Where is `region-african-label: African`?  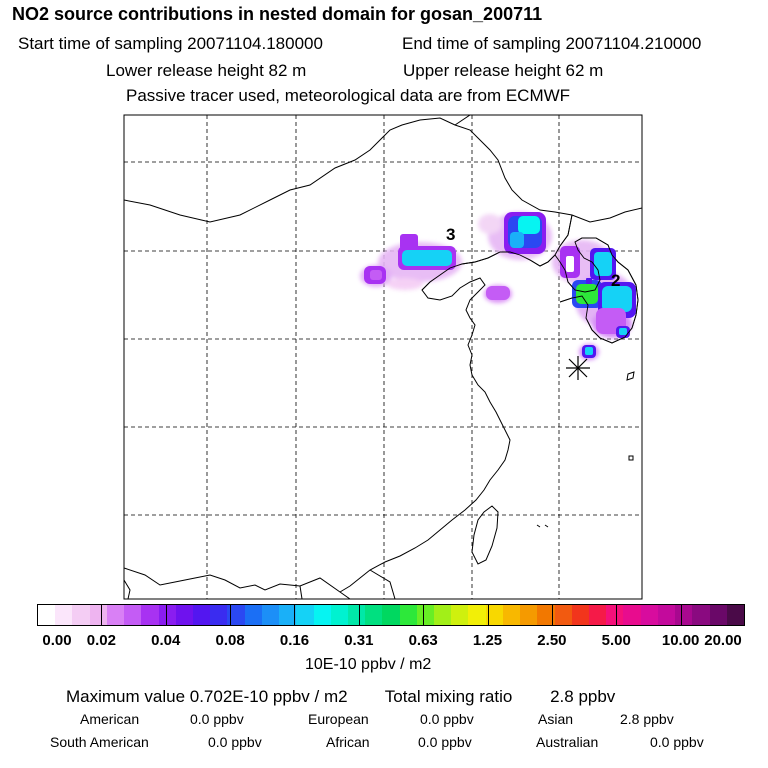
region-african-label: African is located at coordinates (348, 742).